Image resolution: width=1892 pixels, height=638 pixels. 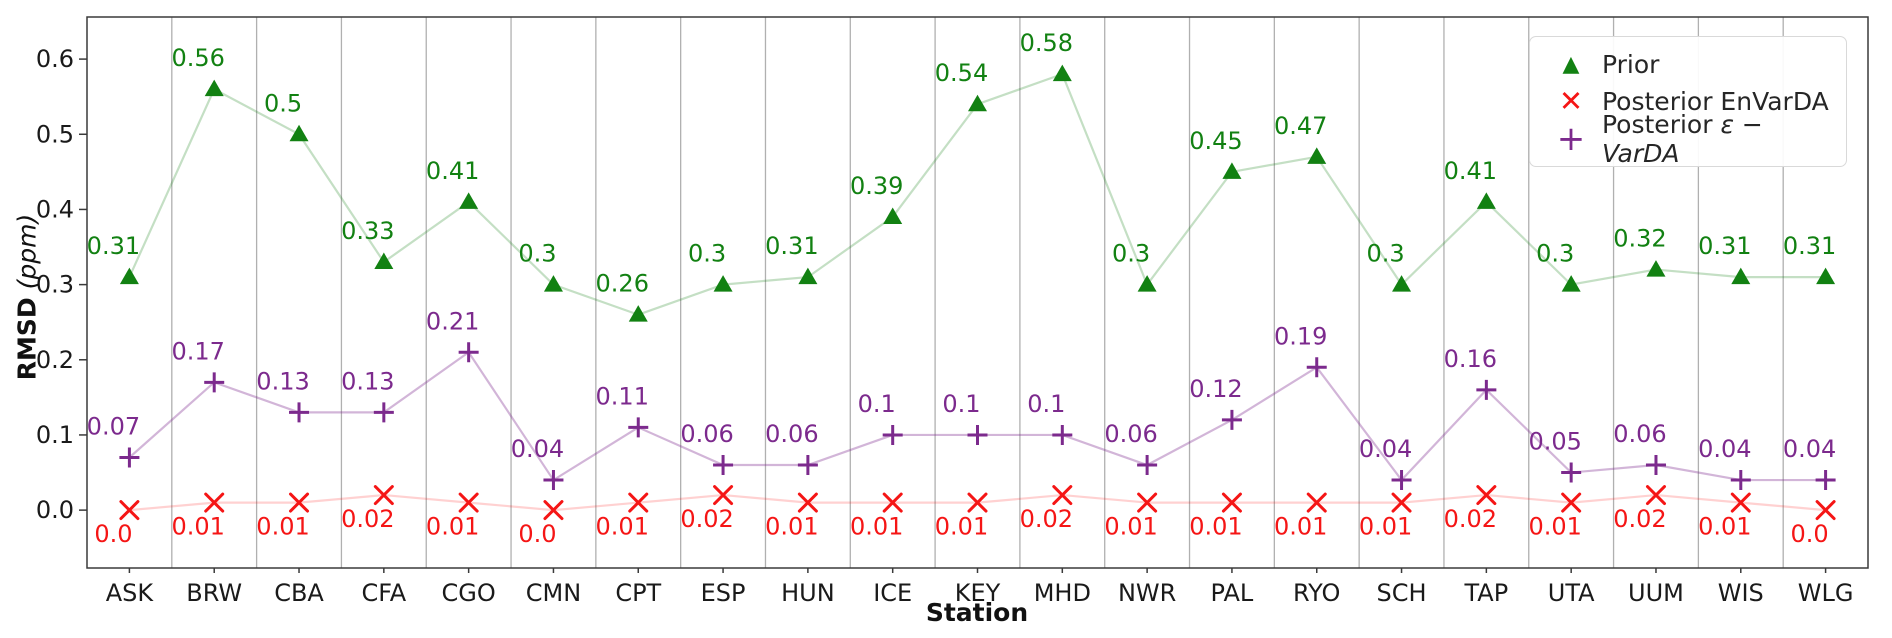 I want to click on plus-icon: +, so click(x=1571, y=138).